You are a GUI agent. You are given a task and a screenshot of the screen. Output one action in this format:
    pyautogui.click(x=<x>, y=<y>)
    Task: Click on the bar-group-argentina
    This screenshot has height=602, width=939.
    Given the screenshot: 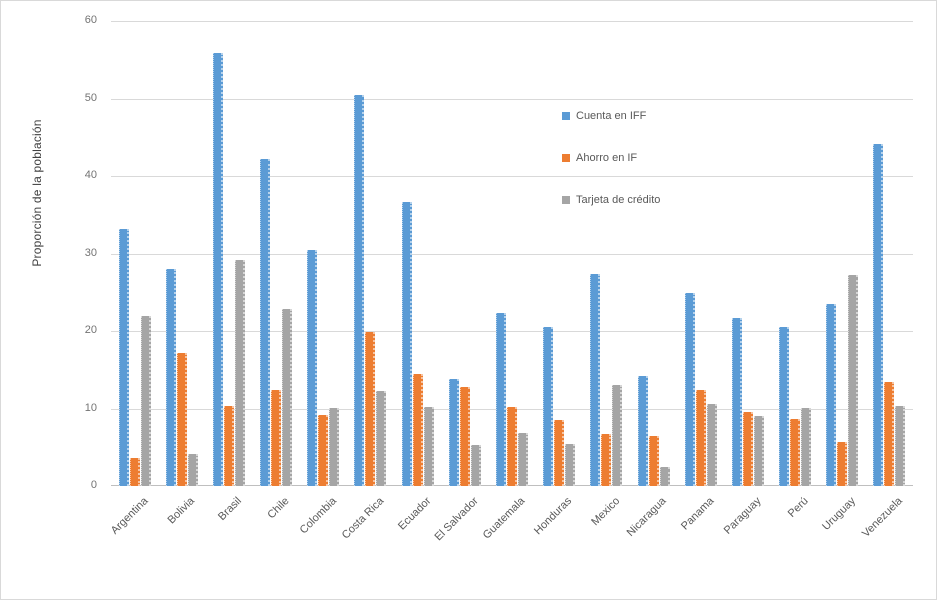 What is the action you would take?
    pyautogui.click(x=134, y=253)
    